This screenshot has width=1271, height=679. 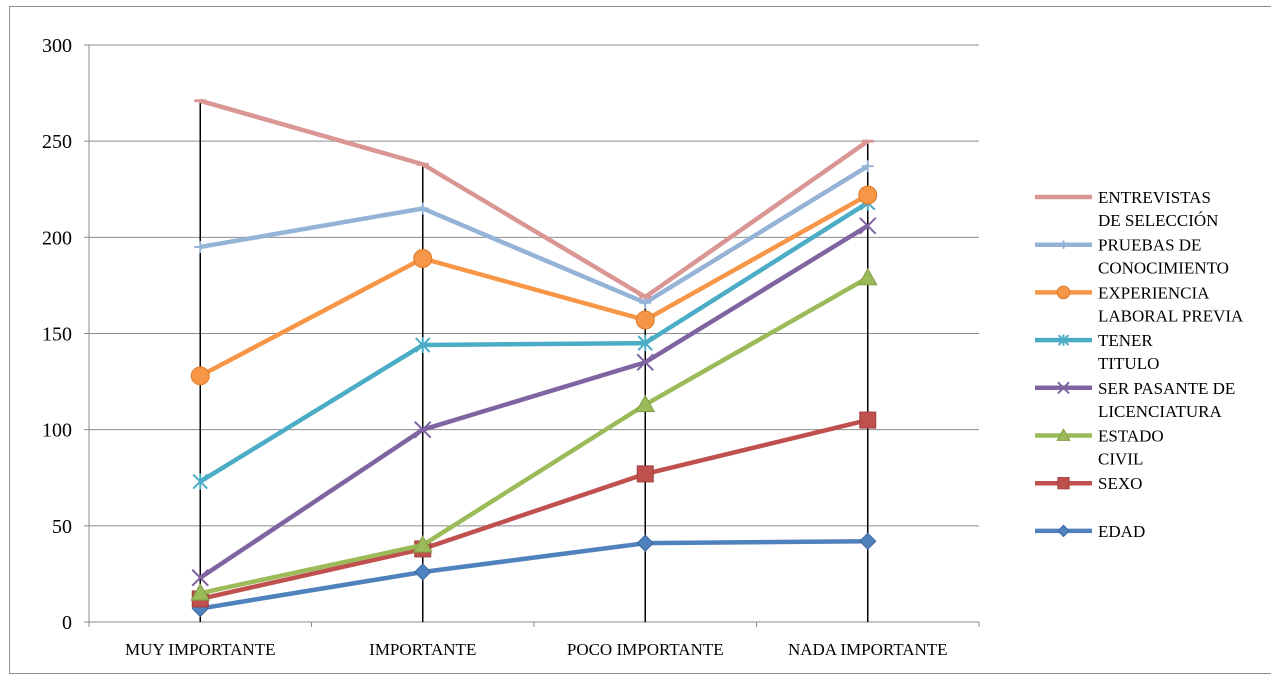 I want to click on y-tick-label: 100, so click(x=57, y=431).